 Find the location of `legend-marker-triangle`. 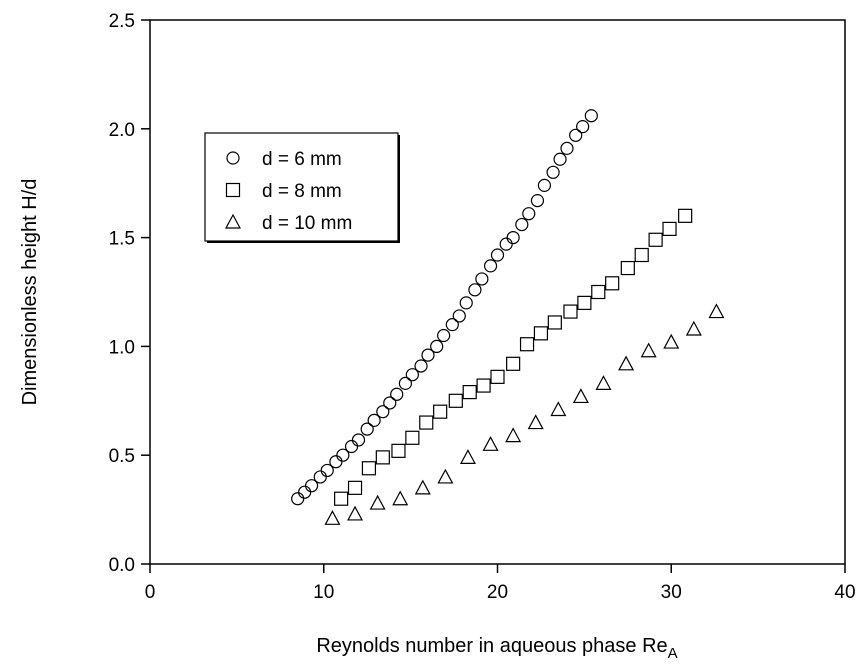

legend-marker-triangle is located at coordinates (233, 221).